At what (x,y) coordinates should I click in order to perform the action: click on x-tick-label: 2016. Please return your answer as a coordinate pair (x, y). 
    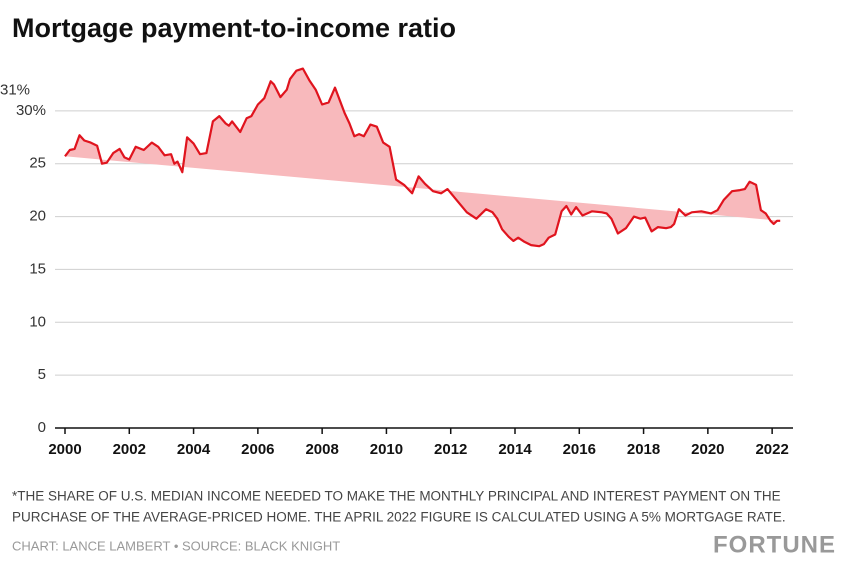
    Looking at the image, I should click on (579, 449).